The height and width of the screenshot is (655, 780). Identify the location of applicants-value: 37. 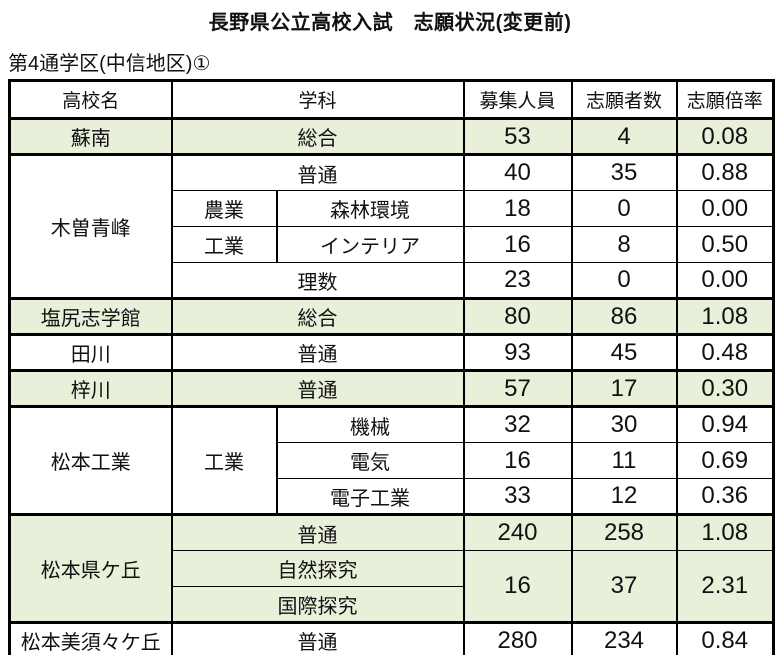
(624, 586).